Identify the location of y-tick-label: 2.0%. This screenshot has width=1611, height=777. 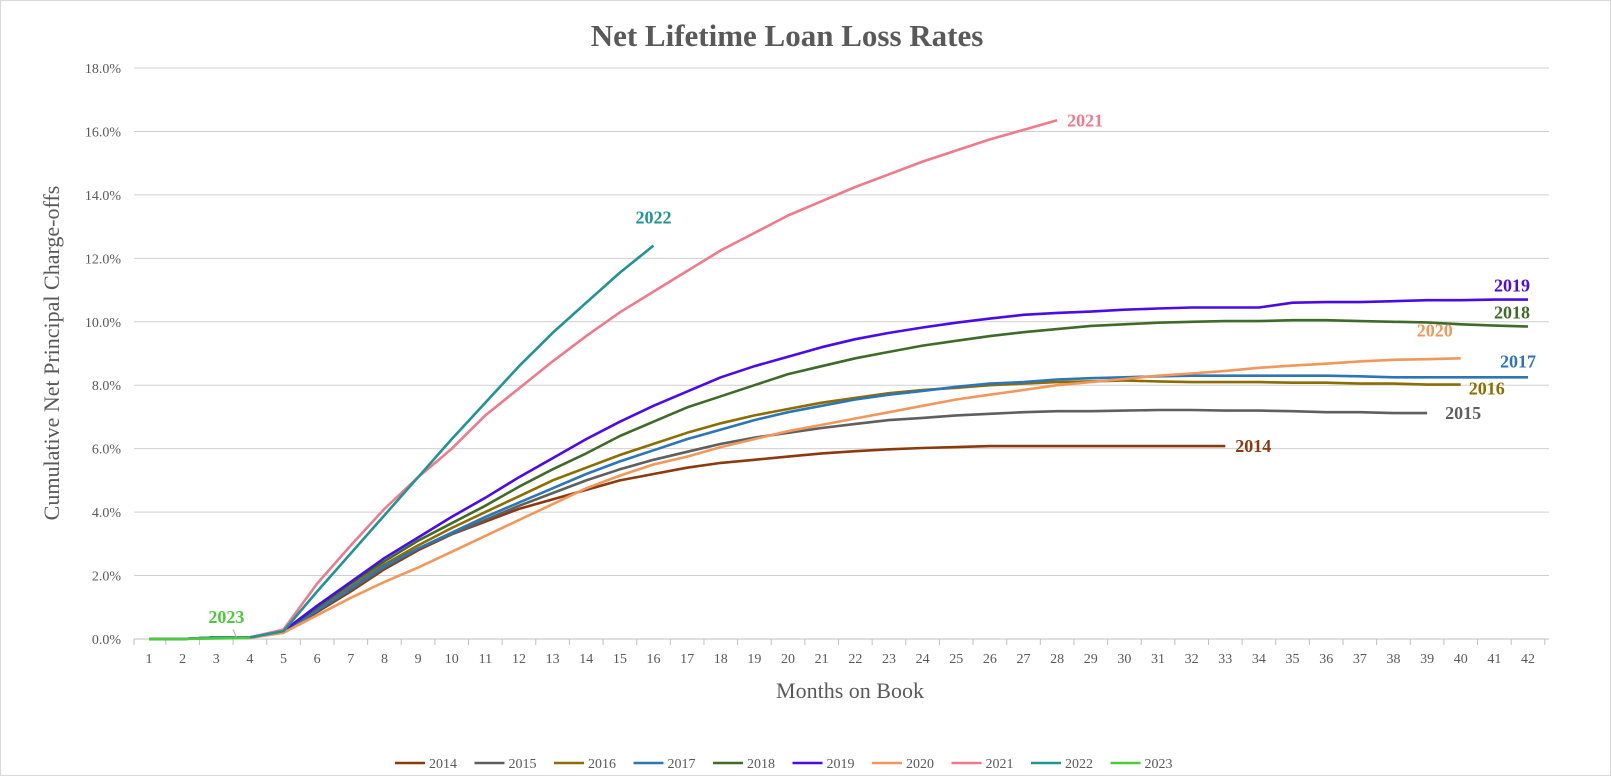
(107, 577).